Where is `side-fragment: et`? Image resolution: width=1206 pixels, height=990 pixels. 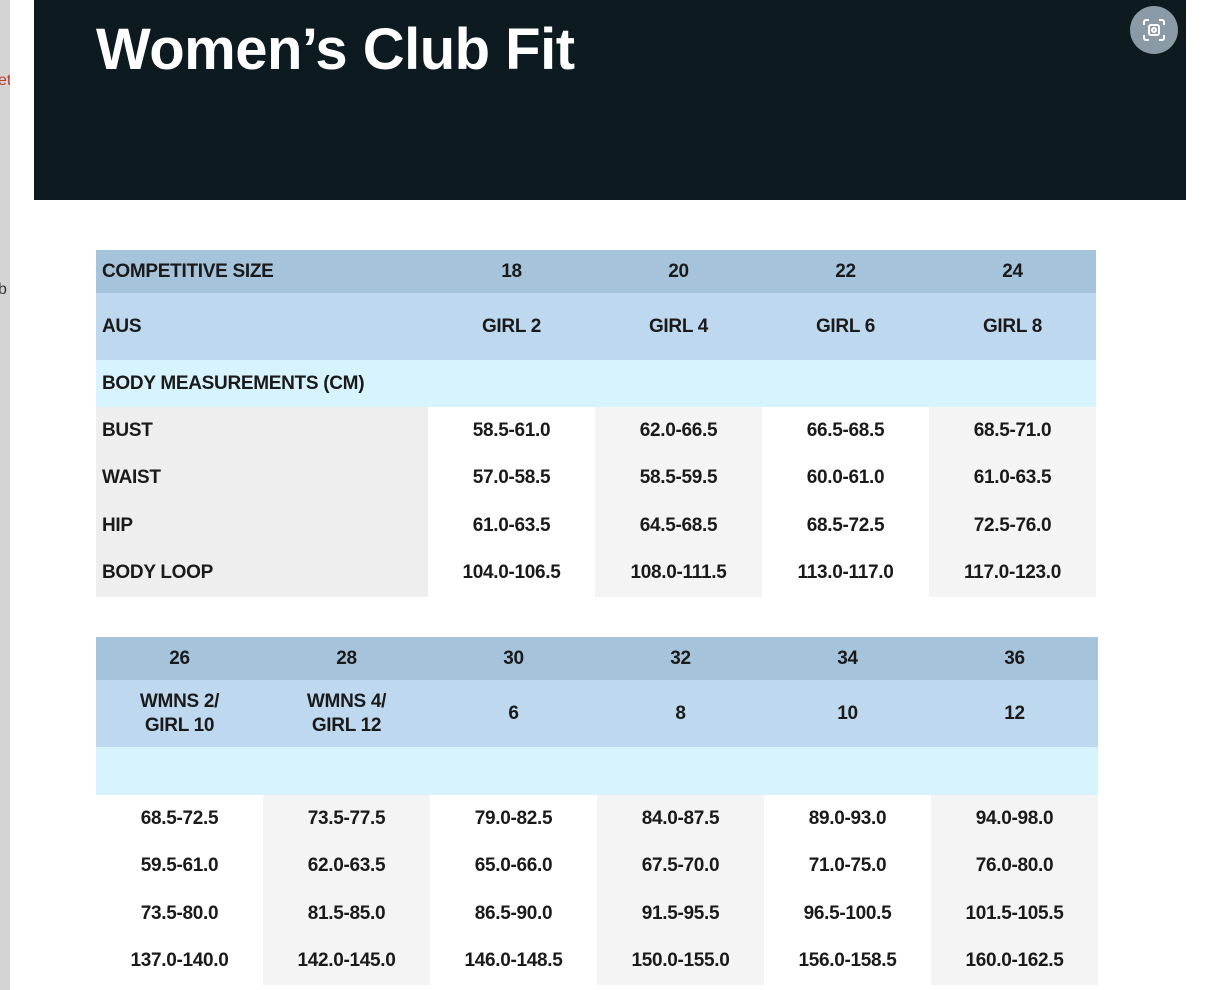 side-fragment: et is located at coordinates (5, 80).